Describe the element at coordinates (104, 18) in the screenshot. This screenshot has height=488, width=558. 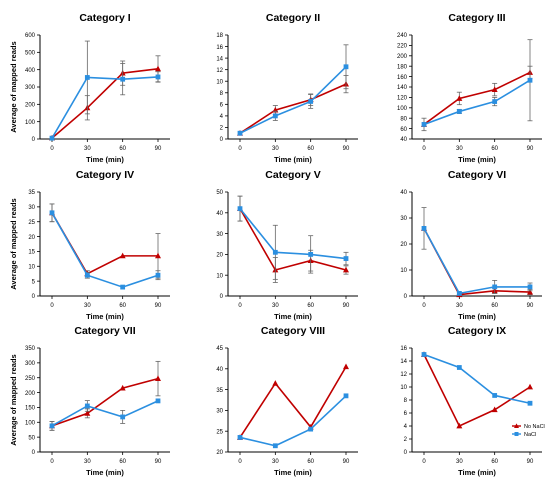
I see `chart-title: Category I` at that location.